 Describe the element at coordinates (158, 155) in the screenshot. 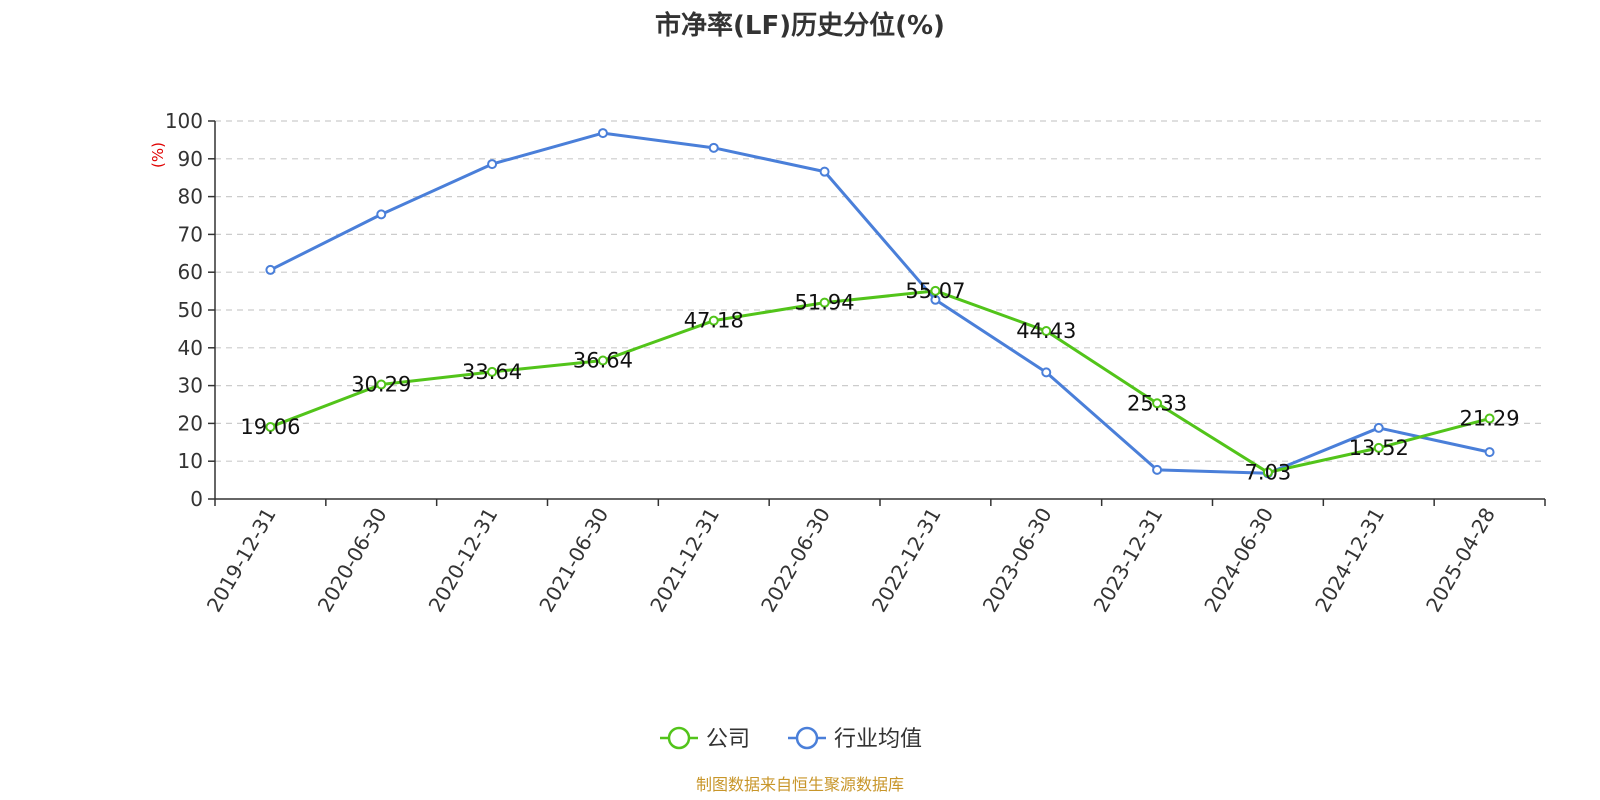

I see `y-axis-label: (%)` at that location.